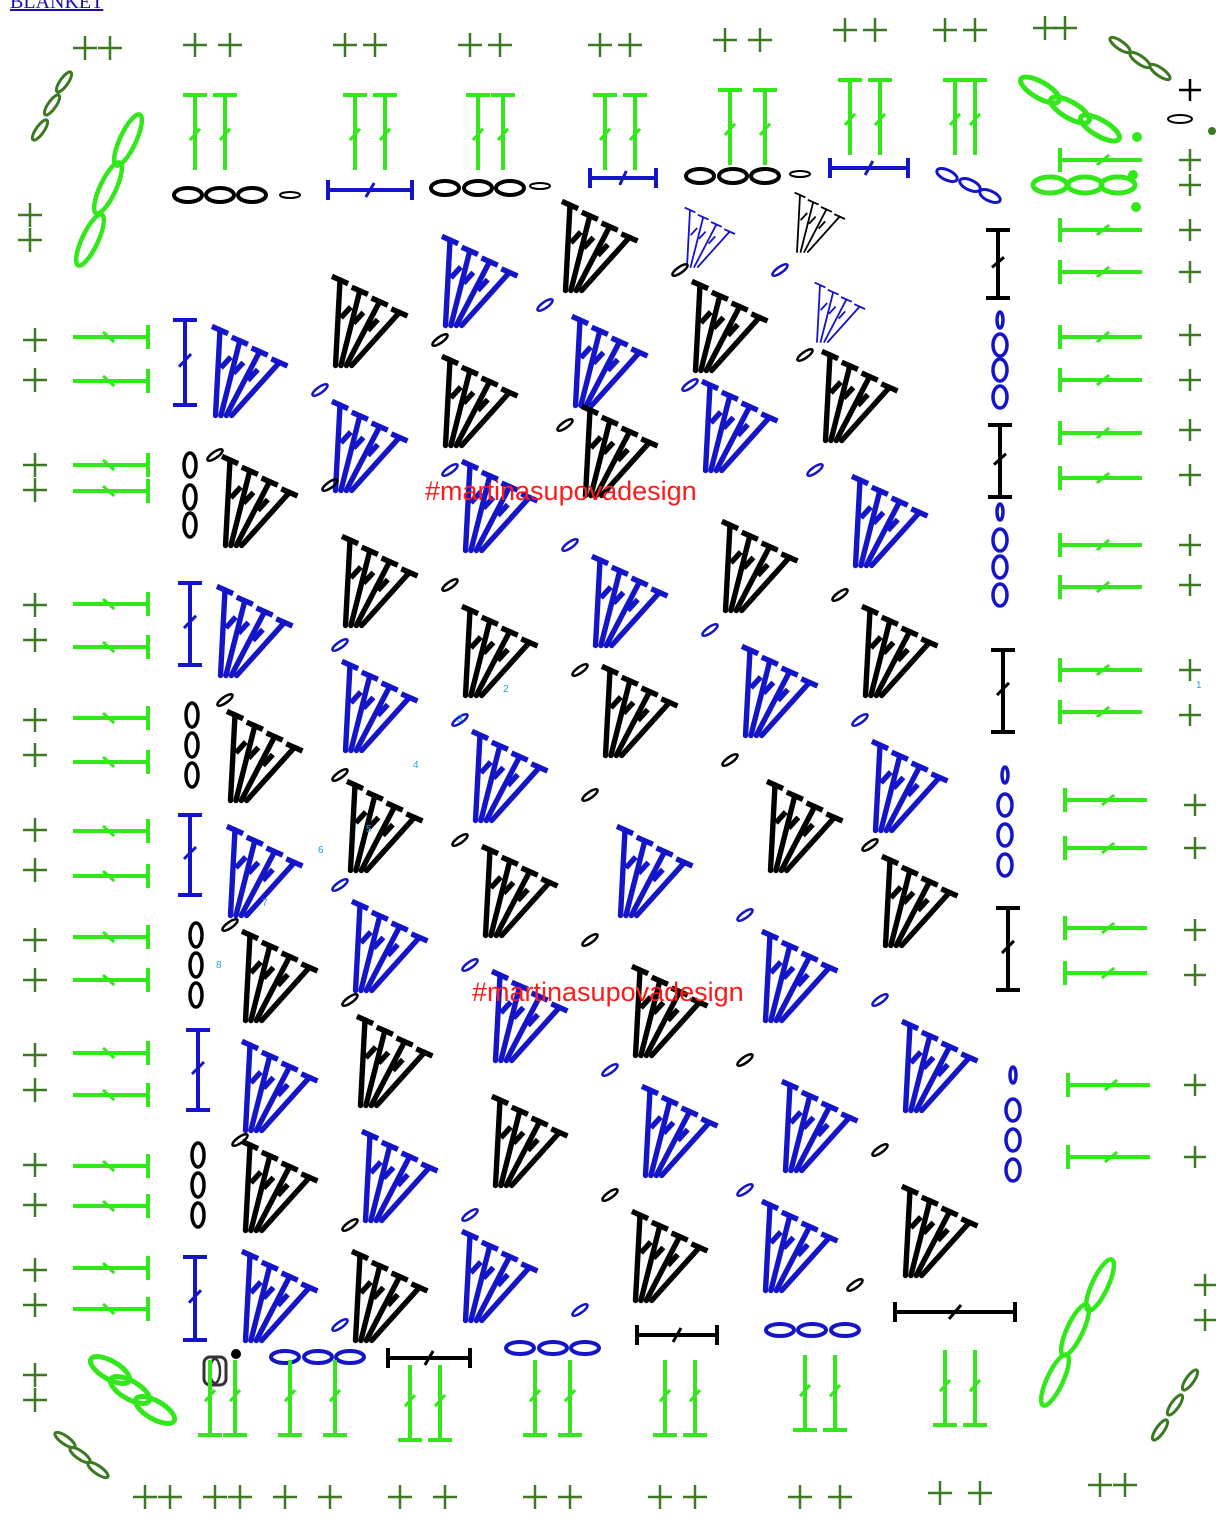  I want to click on row-number-4: 4, so click(416, 765).